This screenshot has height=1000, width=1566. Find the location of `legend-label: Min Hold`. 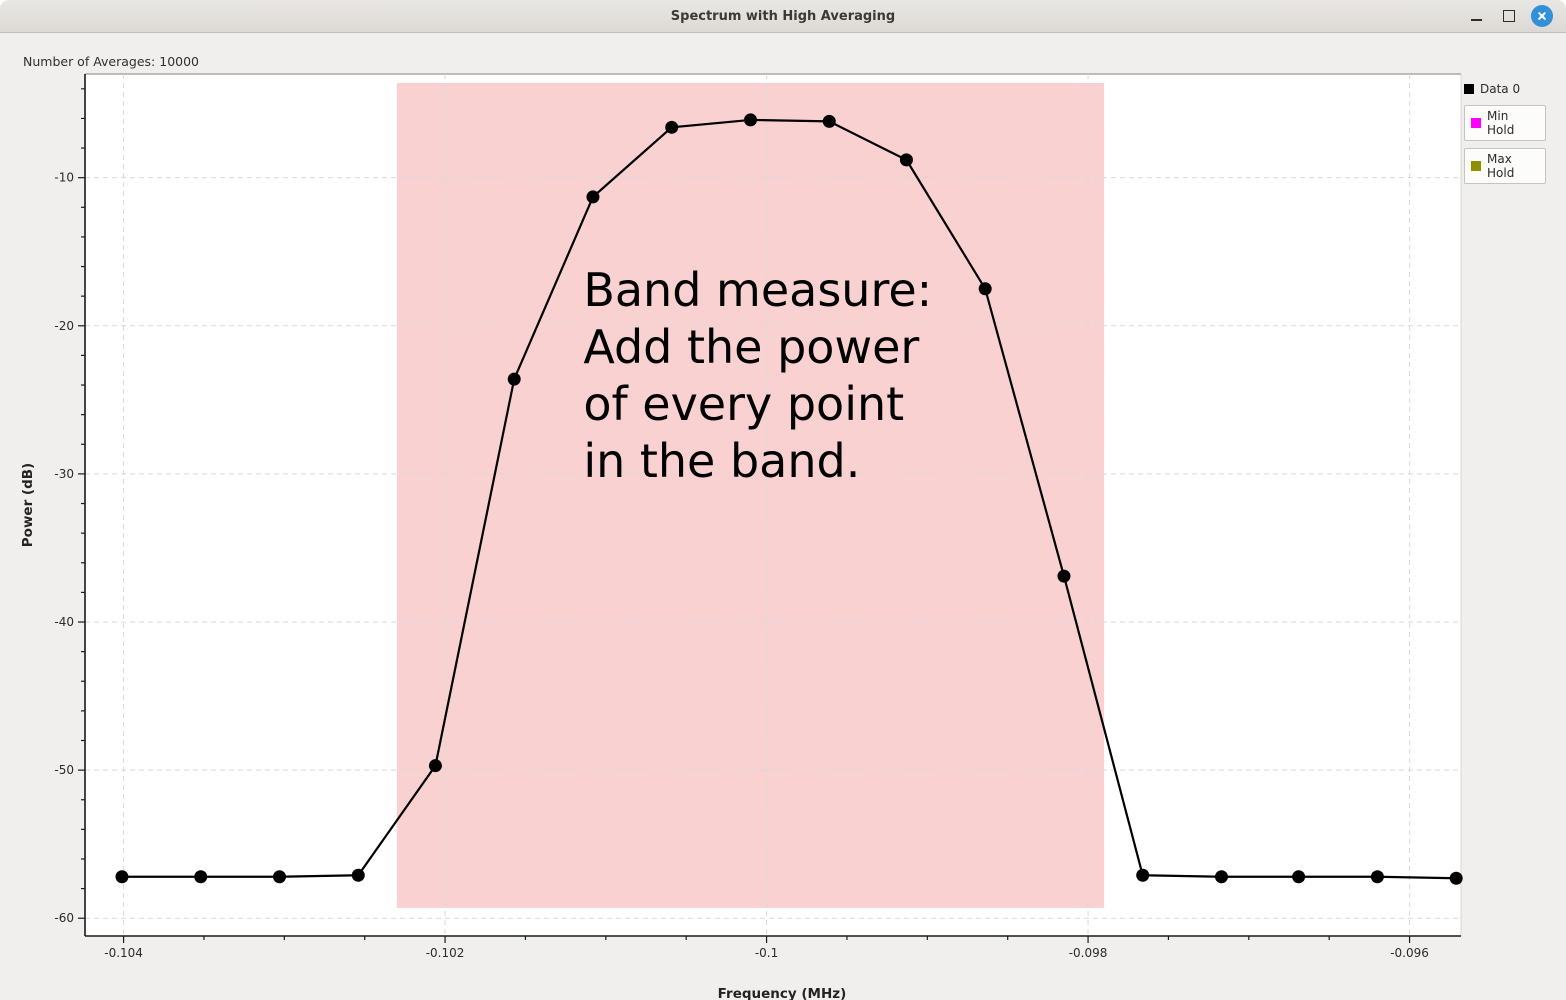

legend-label: Min Hold is located at coordinates (1501, 123).